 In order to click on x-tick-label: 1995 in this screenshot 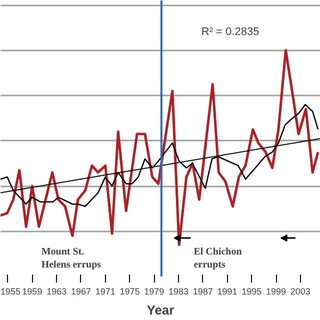, I will do `click(252, 291)`.